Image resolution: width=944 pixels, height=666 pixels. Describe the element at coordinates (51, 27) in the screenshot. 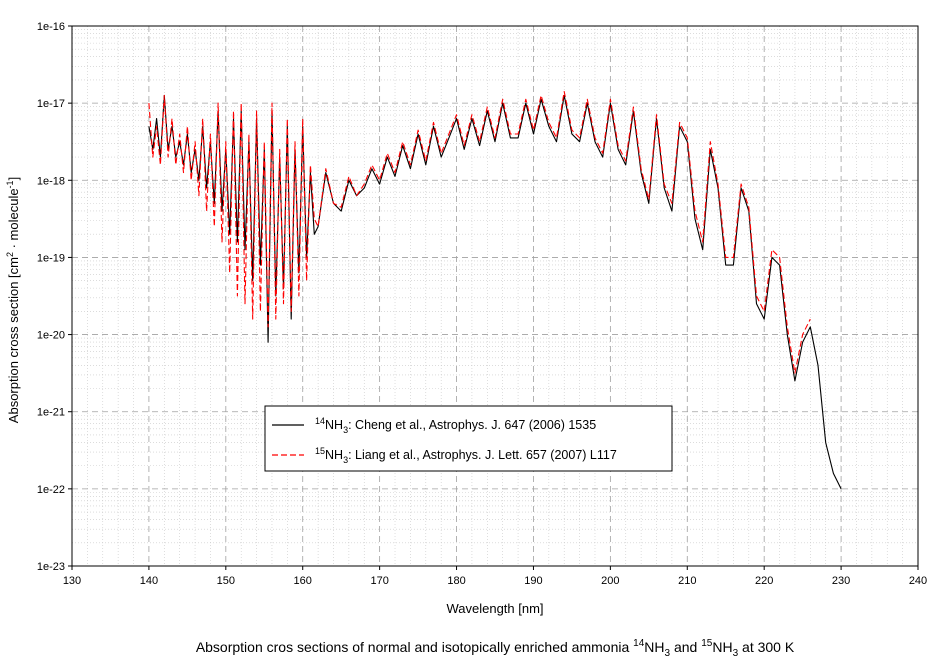

I see `y-tick-label: 1e-16` at that location.